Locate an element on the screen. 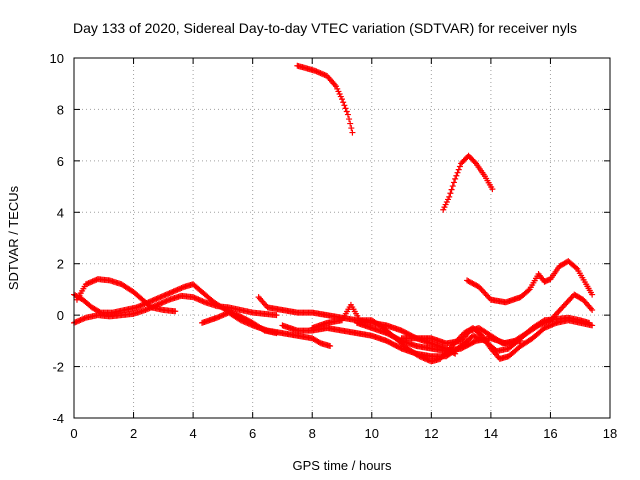  y-tick-label: -2 is located at coordinates (58, 367).